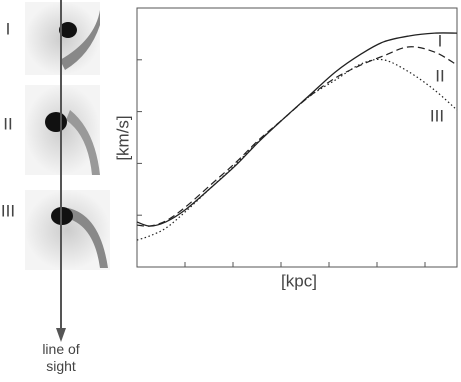 This screenshot has width=461, height=382. What do you see at coordinates (437, 115) in the screenshot?
I see `series-label: III` at bounding box center [437, 115].